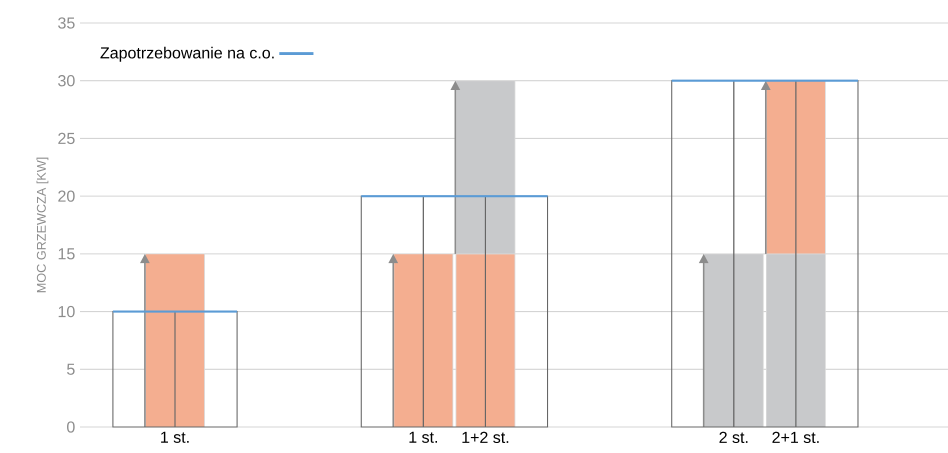 This screenshot has height=453, width=948. Describe the element at coordinates (66, 196) in the screenshot. I see `y-tick-label: 20` at that location.